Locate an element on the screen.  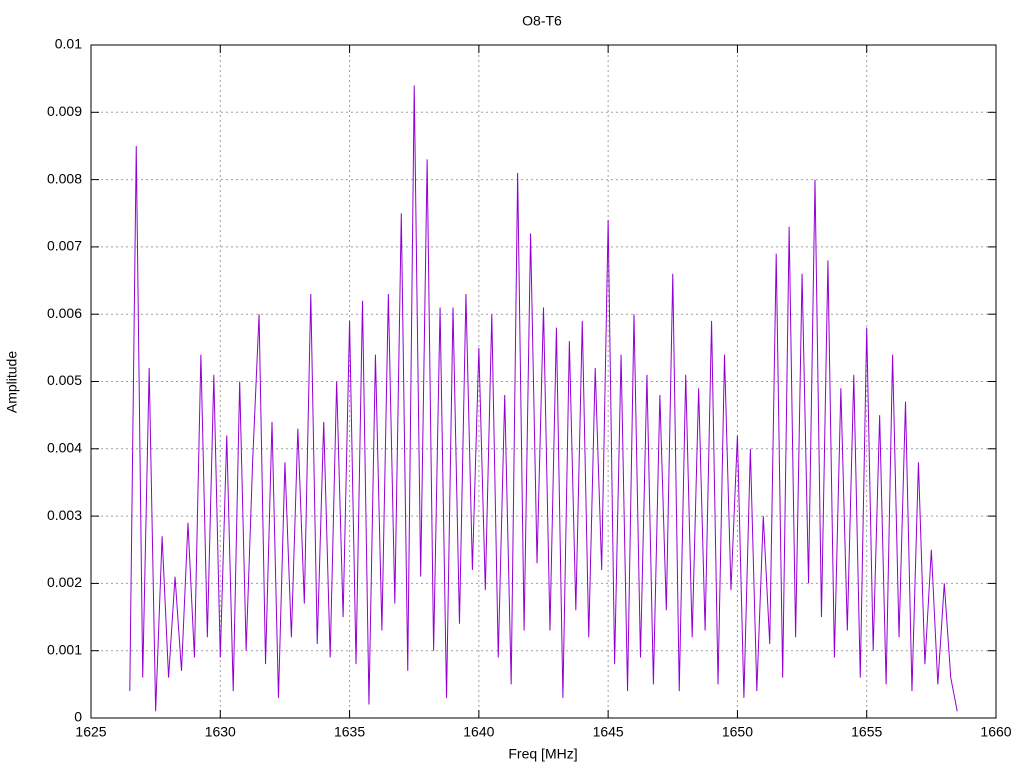
chart-title: O8-T6 is located at coordinates (542, 21).